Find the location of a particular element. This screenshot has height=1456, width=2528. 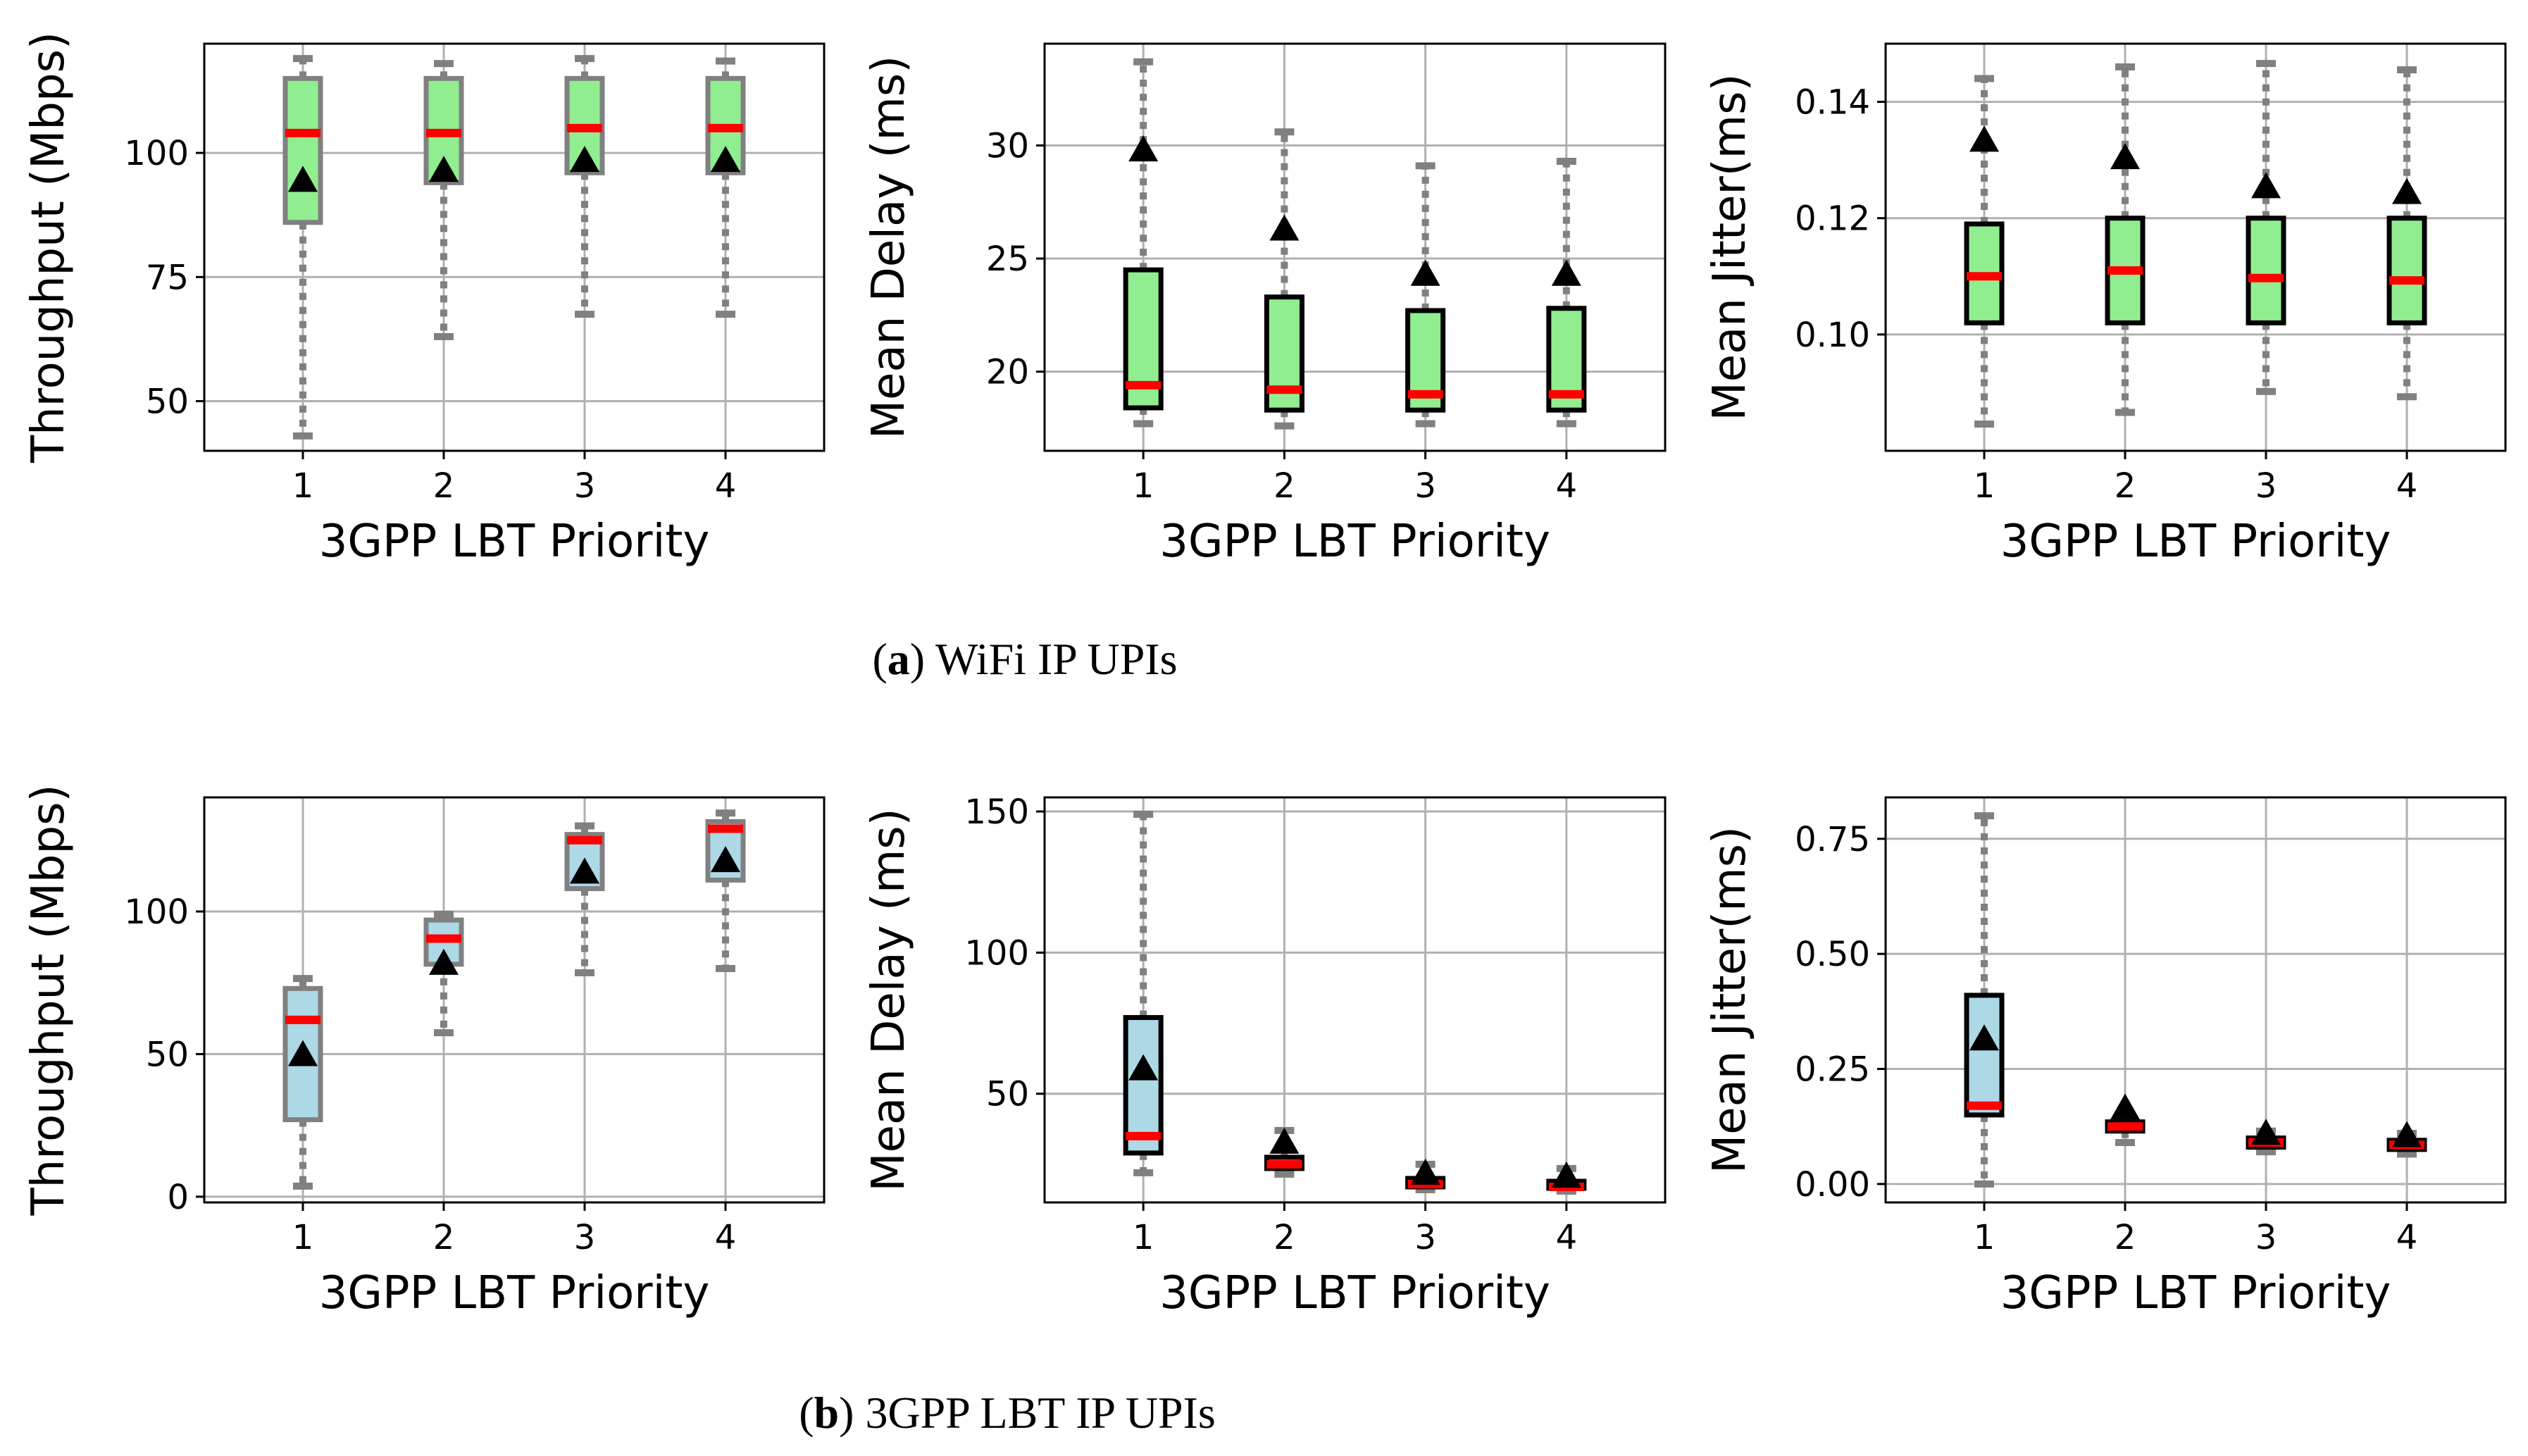

y-tick-label: 0.12 is located at coordinates (1833, 219).